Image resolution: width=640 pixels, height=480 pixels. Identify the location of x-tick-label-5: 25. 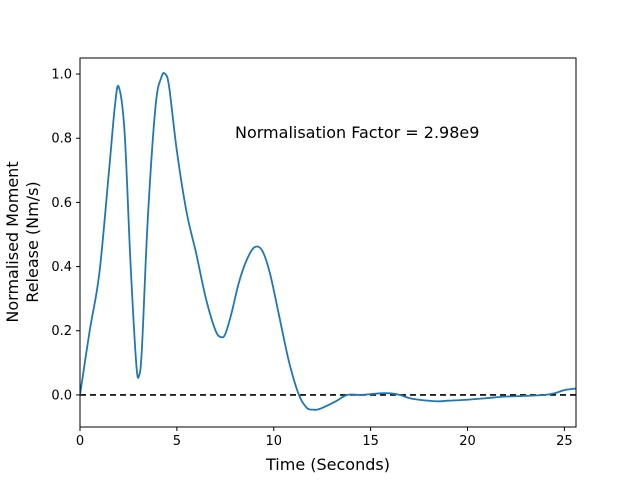
(564, 441).